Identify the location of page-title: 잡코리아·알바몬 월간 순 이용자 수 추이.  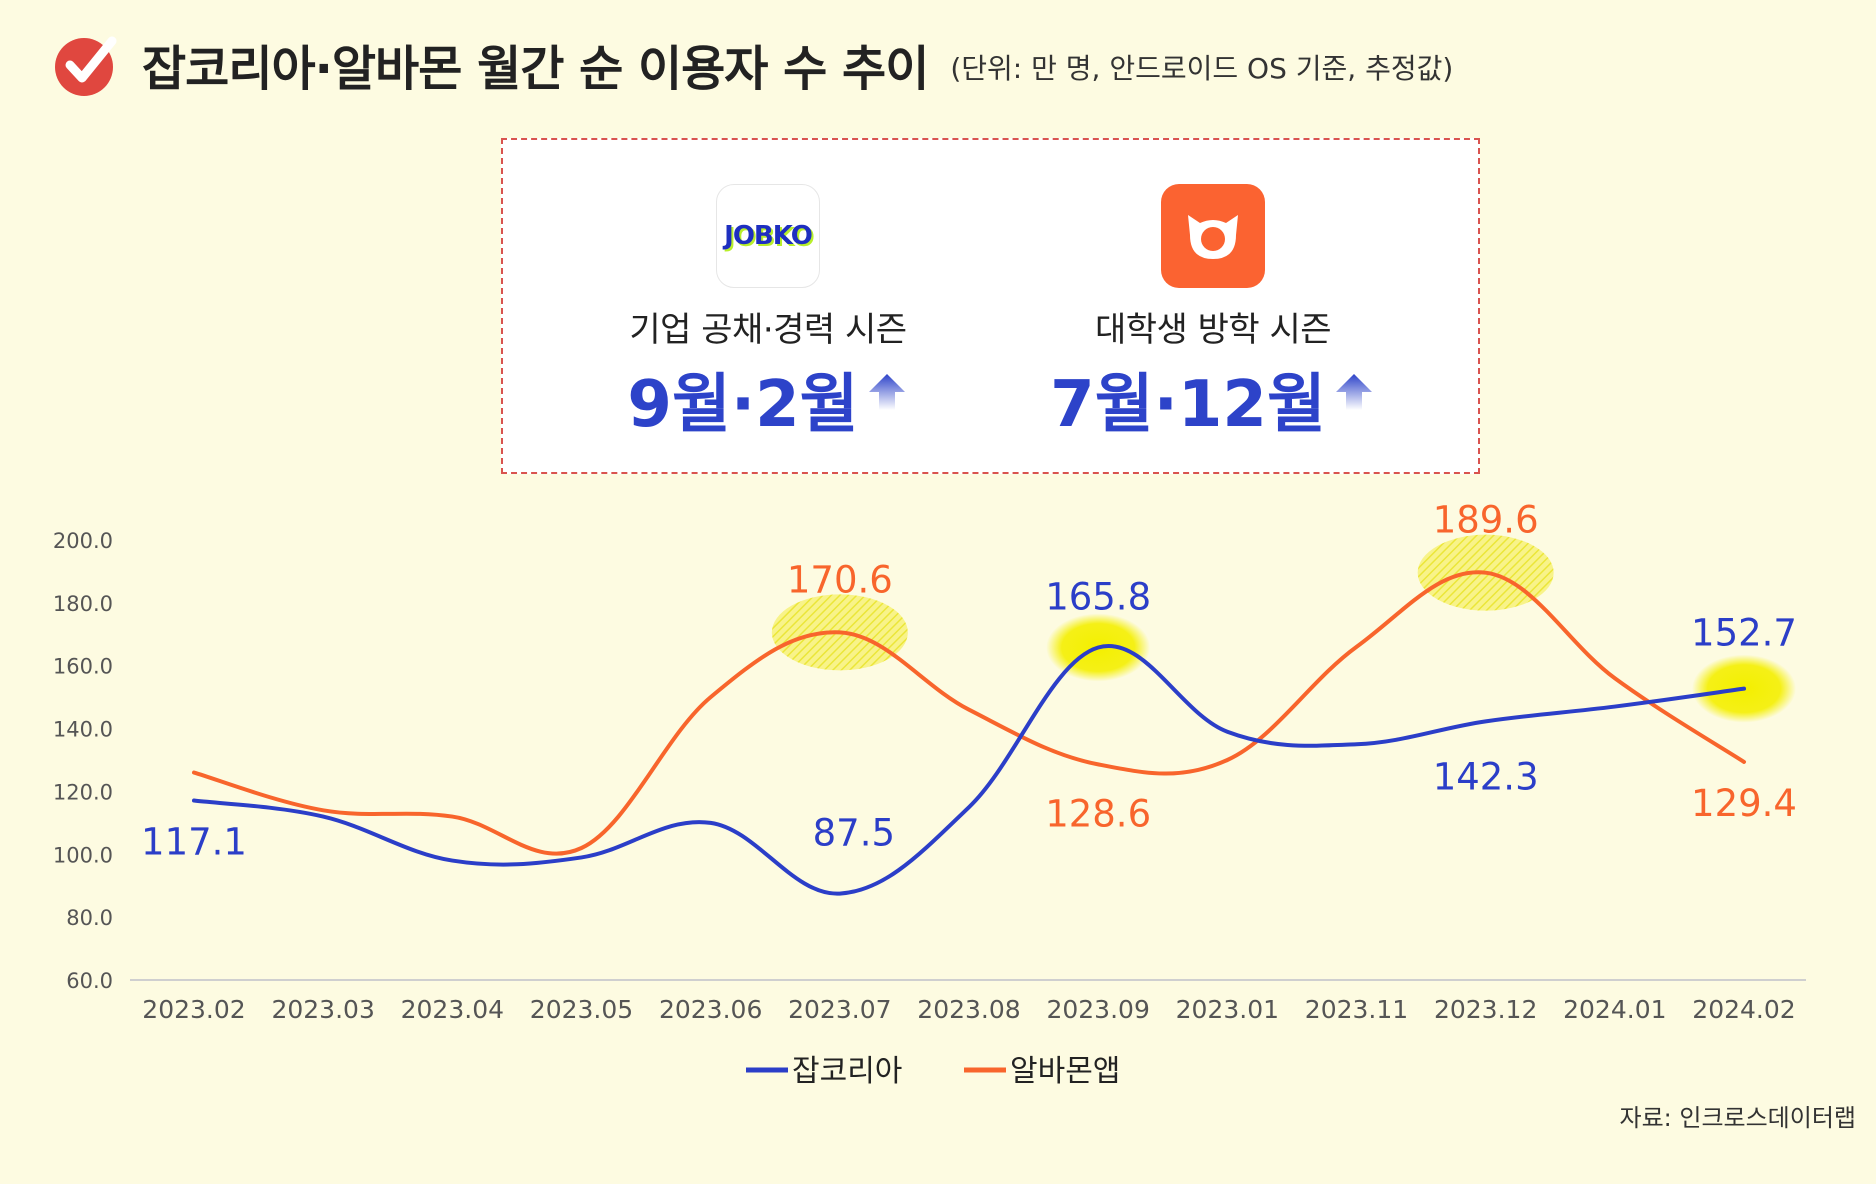
(535, 69).